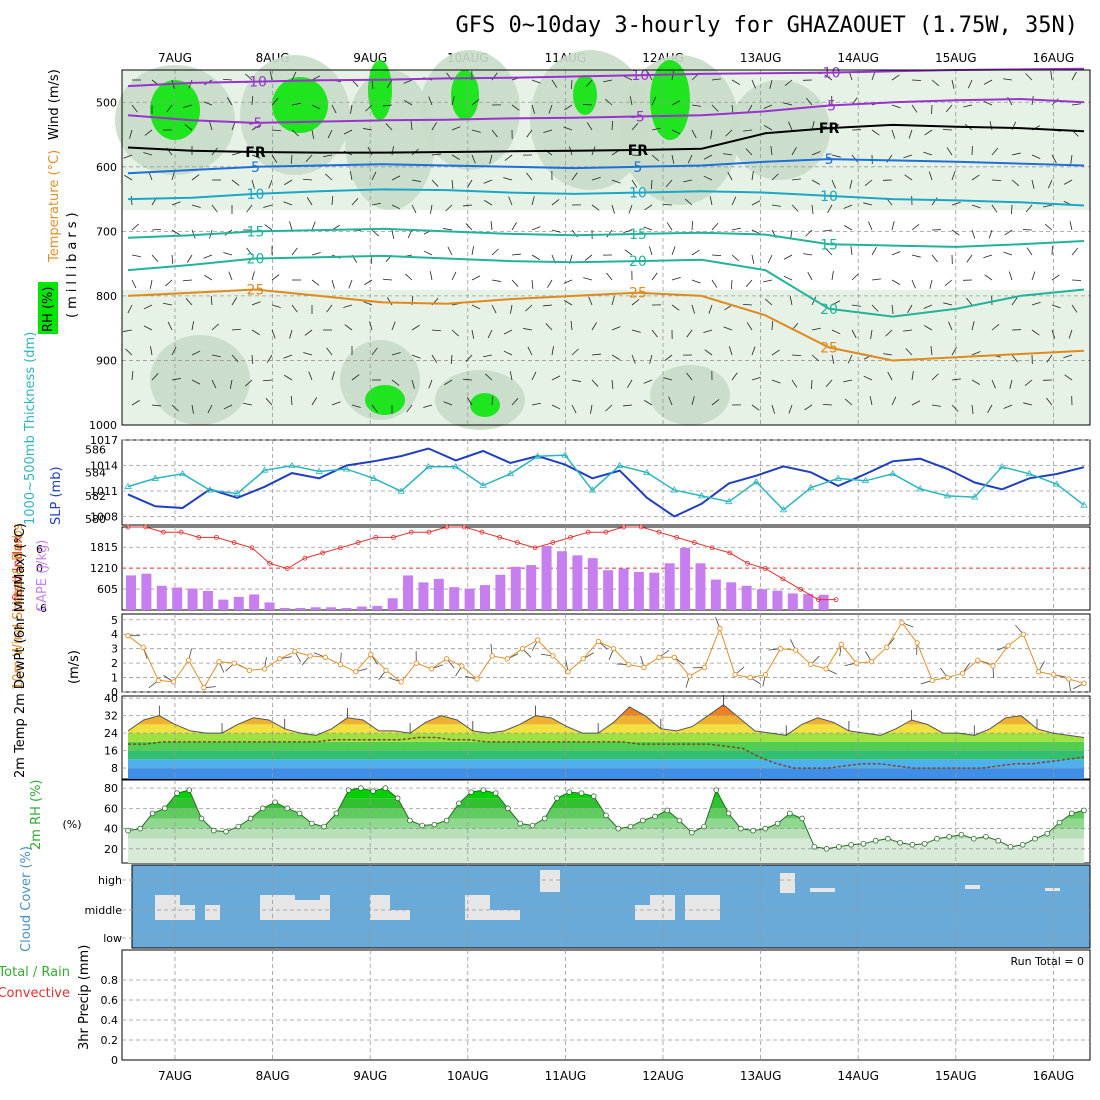 Image resolution: width=1100 pixels, height=1100 pixels. I want to click on rh2m-line, so click(606, 818).